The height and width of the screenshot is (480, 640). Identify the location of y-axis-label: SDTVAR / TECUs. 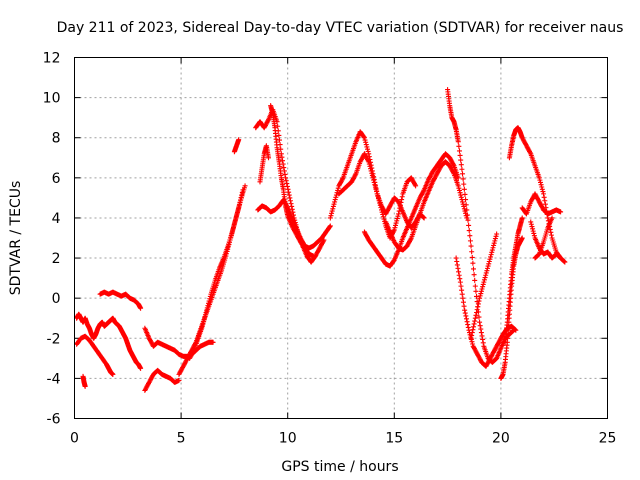
(16, 238).